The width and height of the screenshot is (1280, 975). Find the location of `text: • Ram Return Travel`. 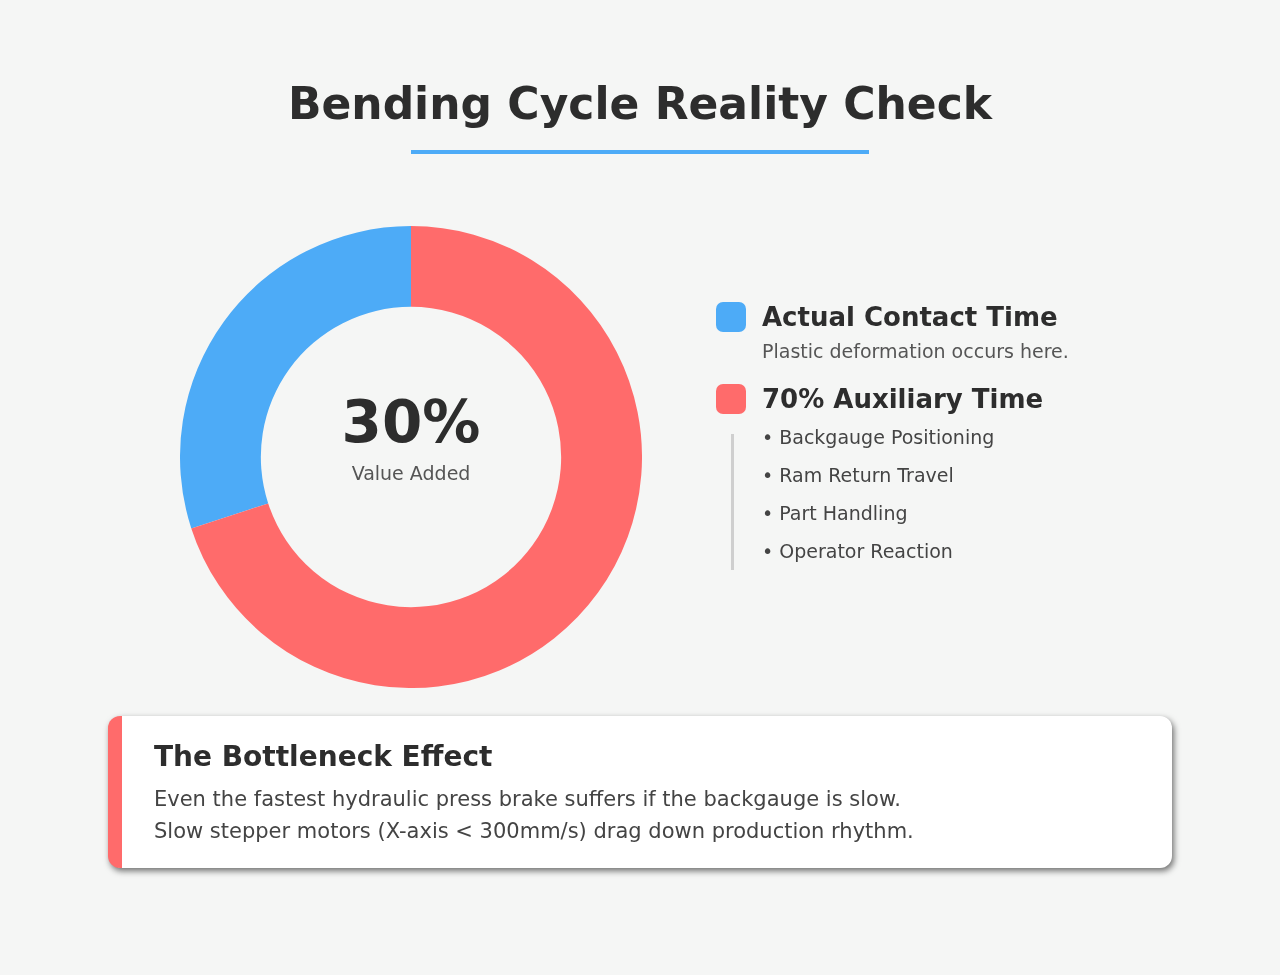

text: • Ram Return Travel is located at coordinates (858, 476).